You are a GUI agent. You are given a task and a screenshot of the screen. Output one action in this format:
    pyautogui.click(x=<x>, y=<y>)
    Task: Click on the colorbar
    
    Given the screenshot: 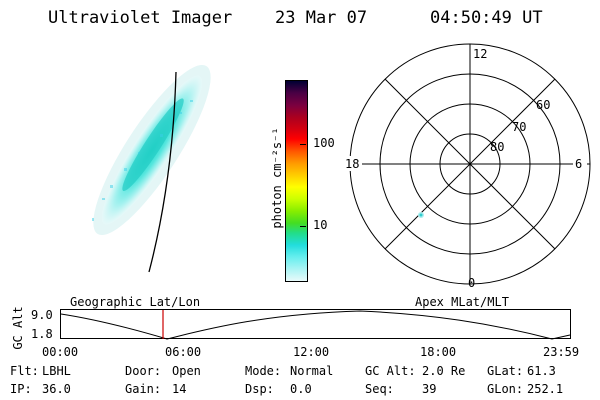 What is the action you would take?
    pyautogui.click(x=296, y=181)
    